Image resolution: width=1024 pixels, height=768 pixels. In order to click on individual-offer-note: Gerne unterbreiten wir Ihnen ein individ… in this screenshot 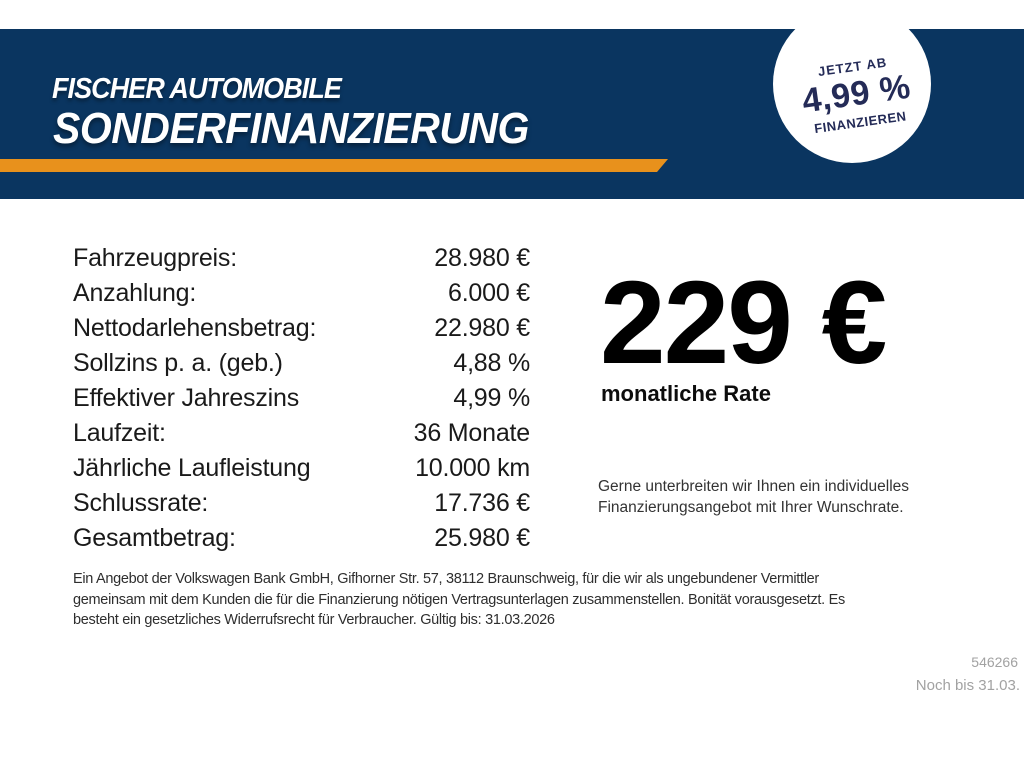, I will do `click(753, 497)`.